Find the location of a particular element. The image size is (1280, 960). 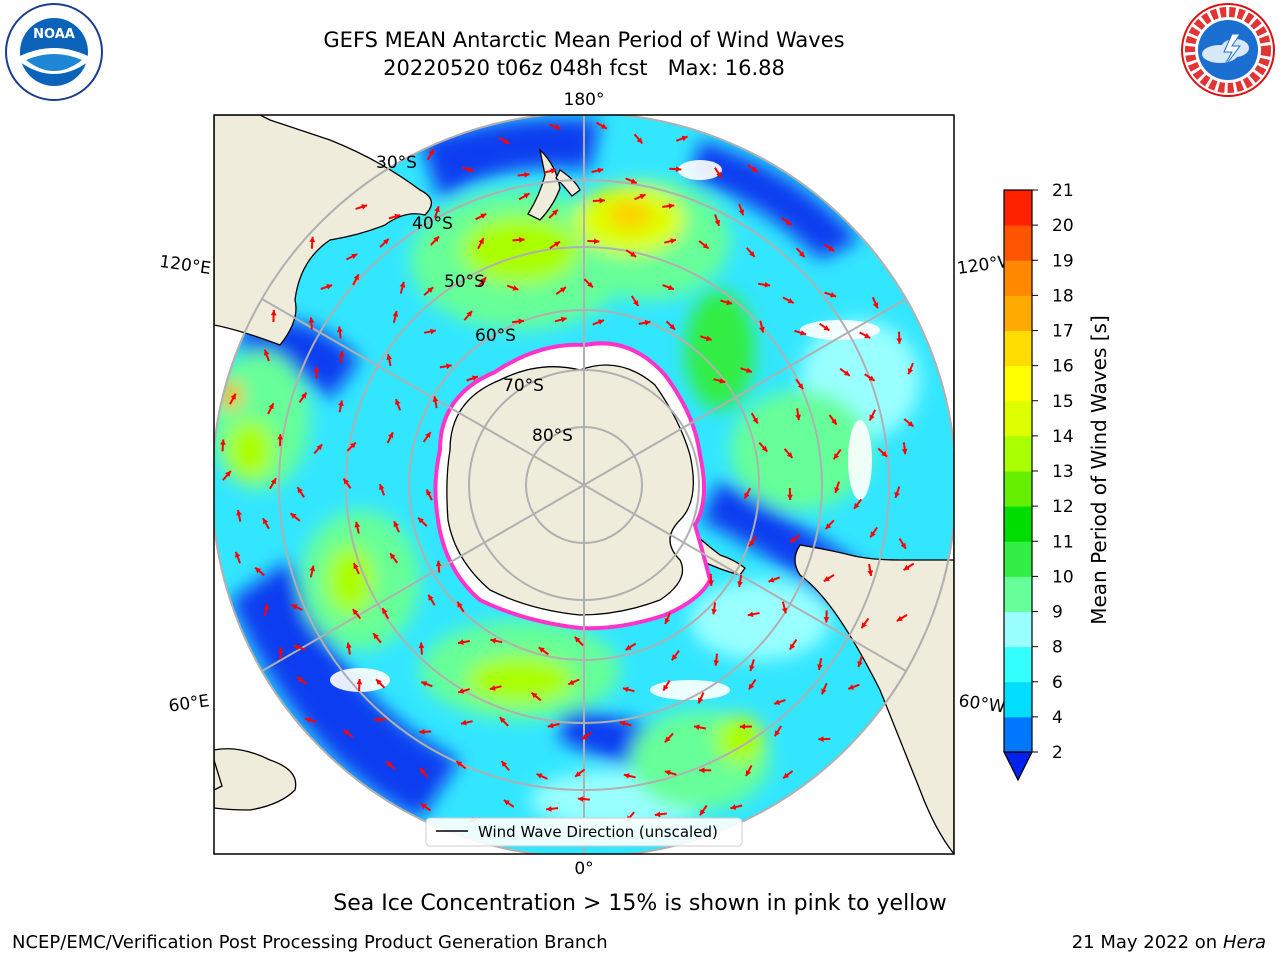

svg-text: NOAA is located at coordinates (54, 34).